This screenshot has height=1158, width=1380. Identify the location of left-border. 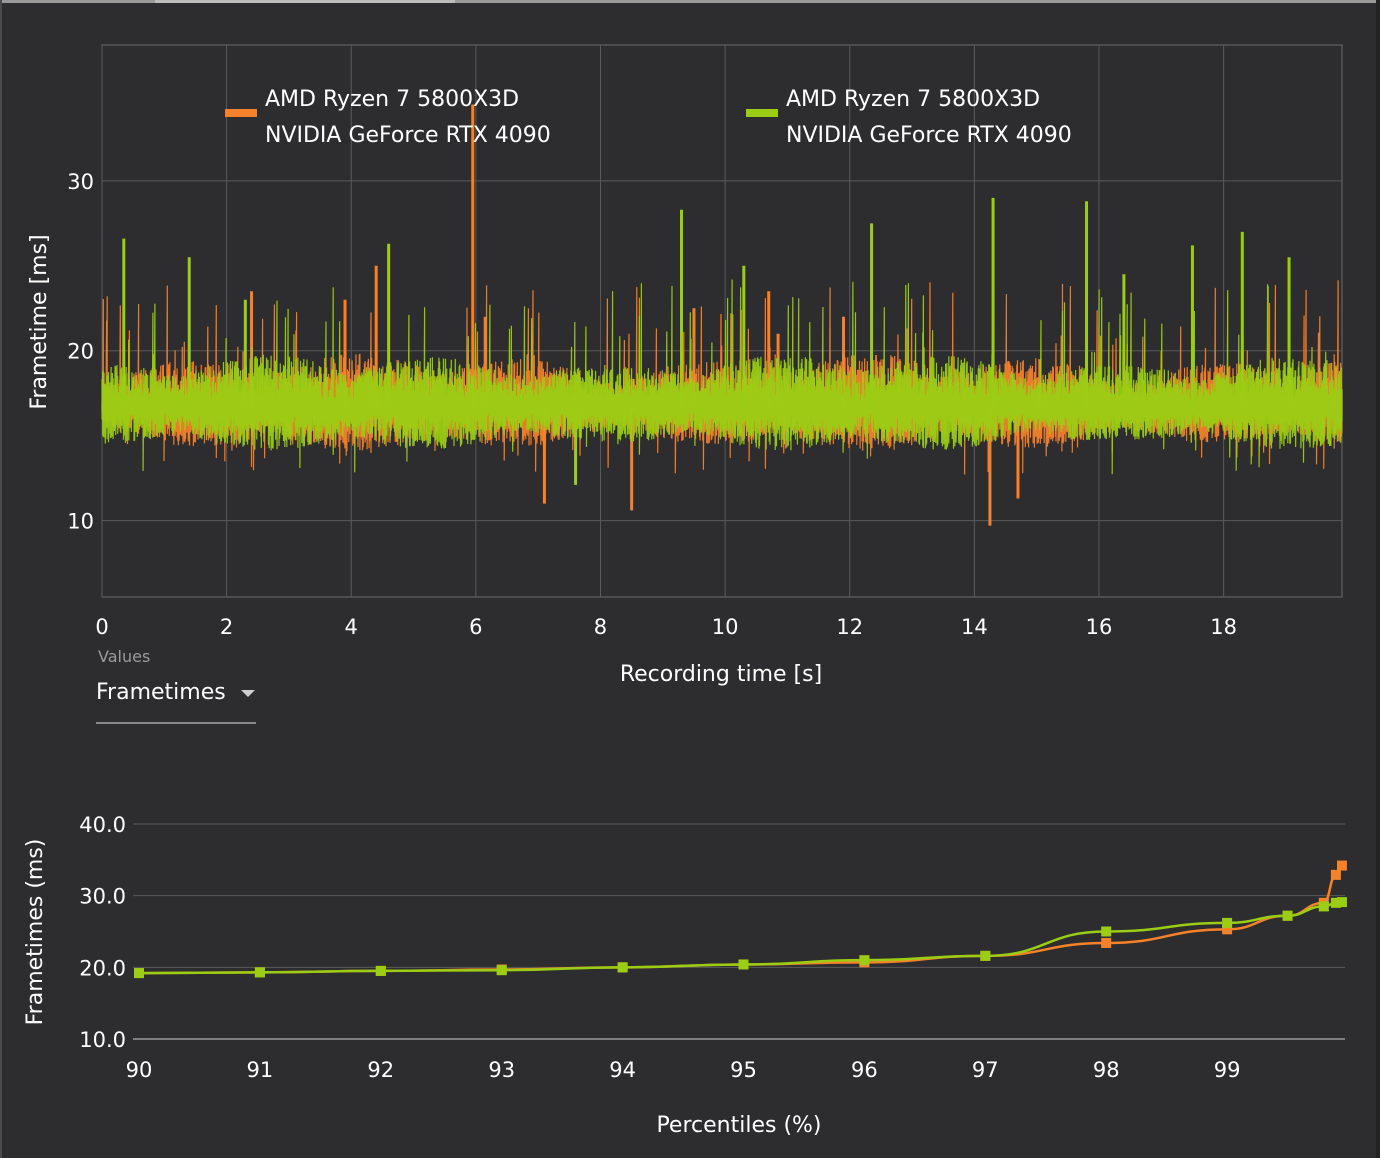
(1, 579).